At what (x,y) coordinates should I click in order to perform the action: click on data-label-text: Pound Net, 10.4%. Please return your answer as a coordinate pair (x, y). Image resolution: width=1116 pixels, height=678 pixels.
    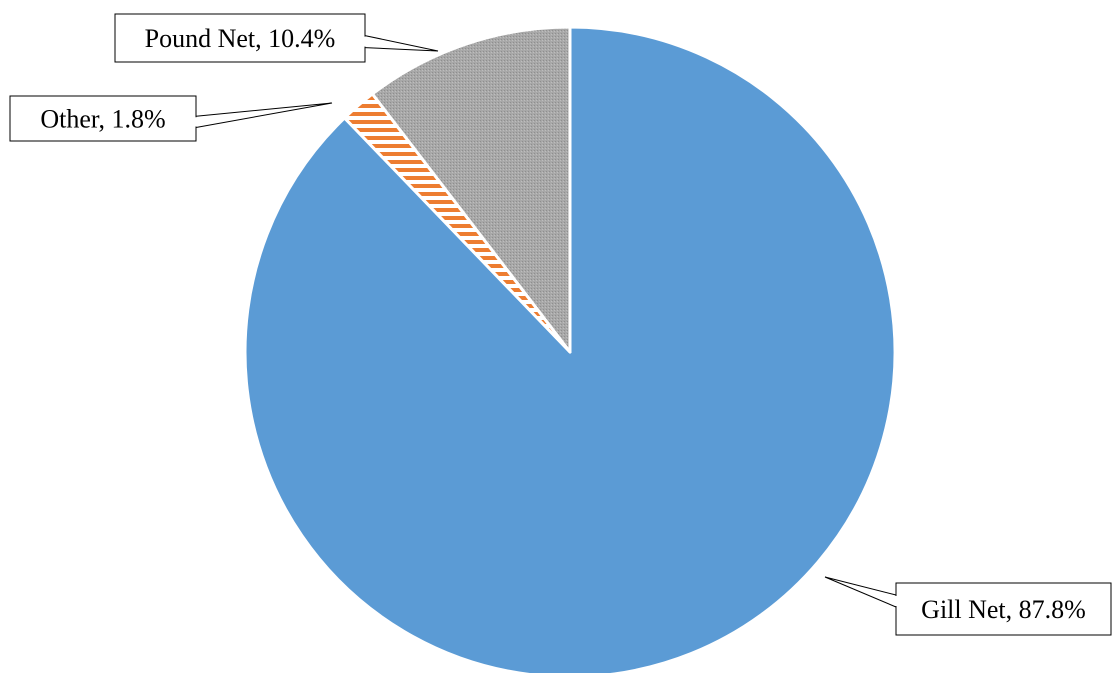
    Looking at the image, I should click on (240, 38).